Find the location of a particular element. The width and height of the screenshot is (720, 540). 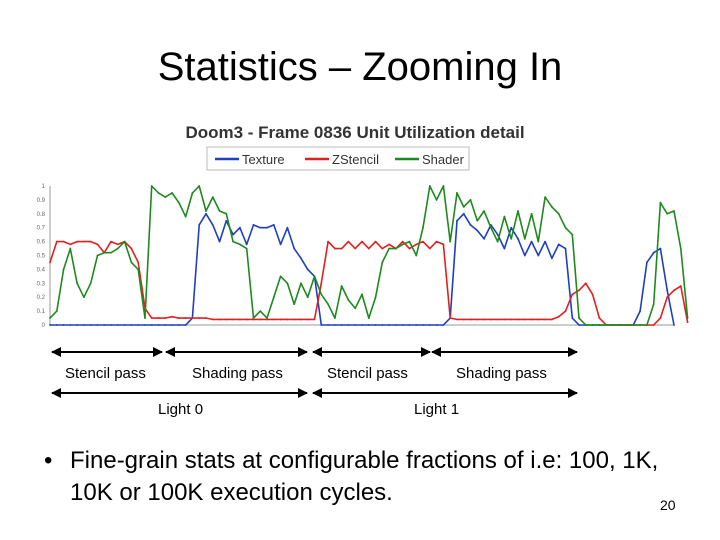

legend-label-zstencil: ZStencil is located at coordinates (355, 159).